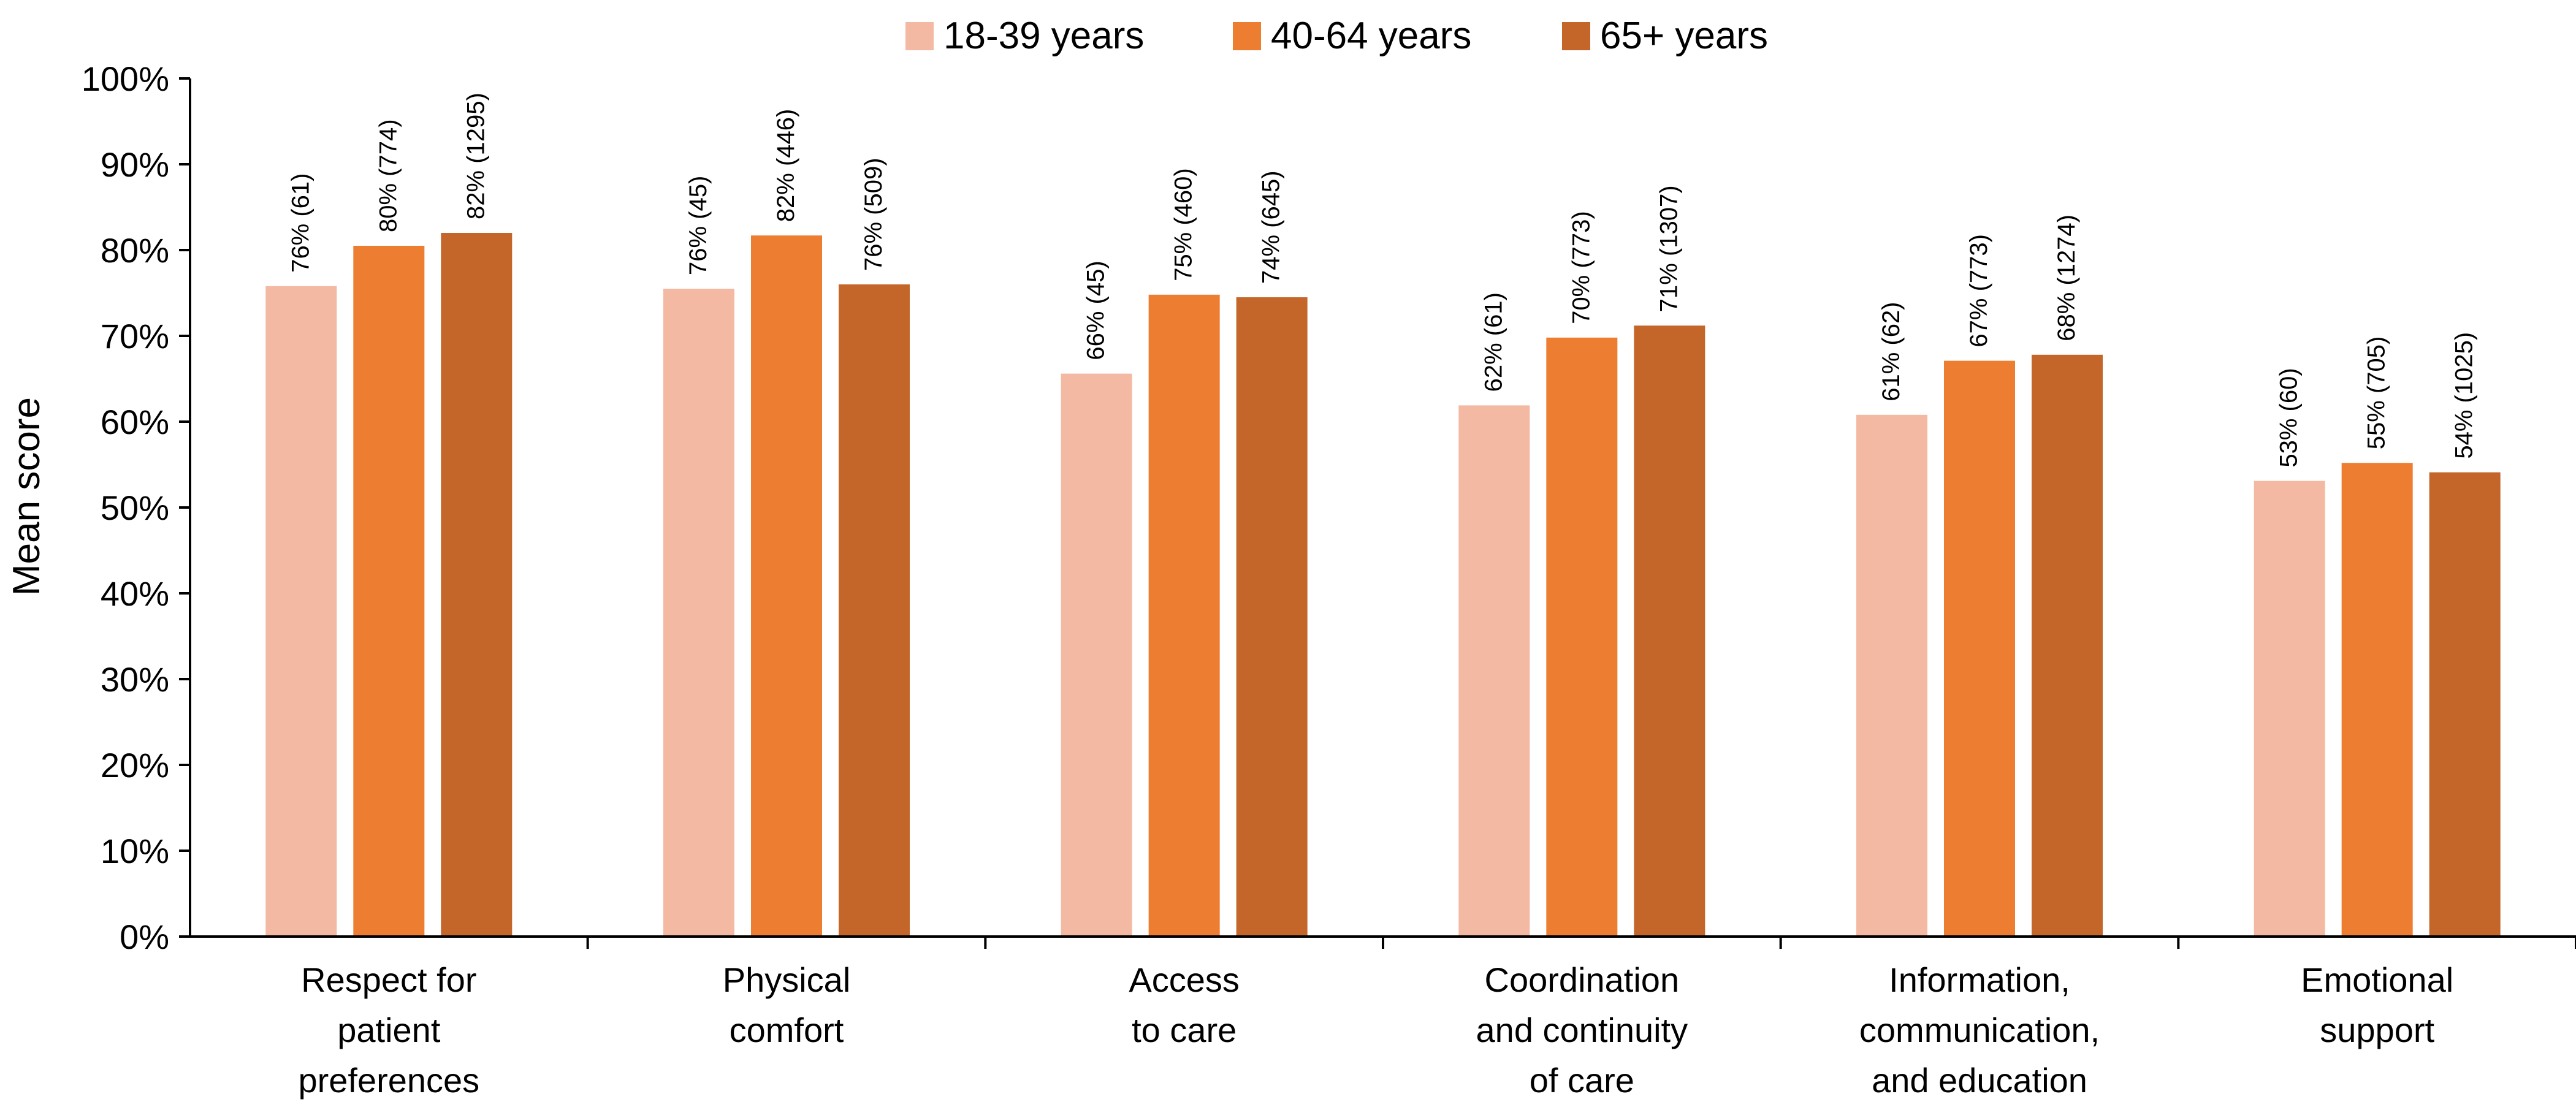  I want to click on bar-data-label: 76% (61), so click(300, 222).